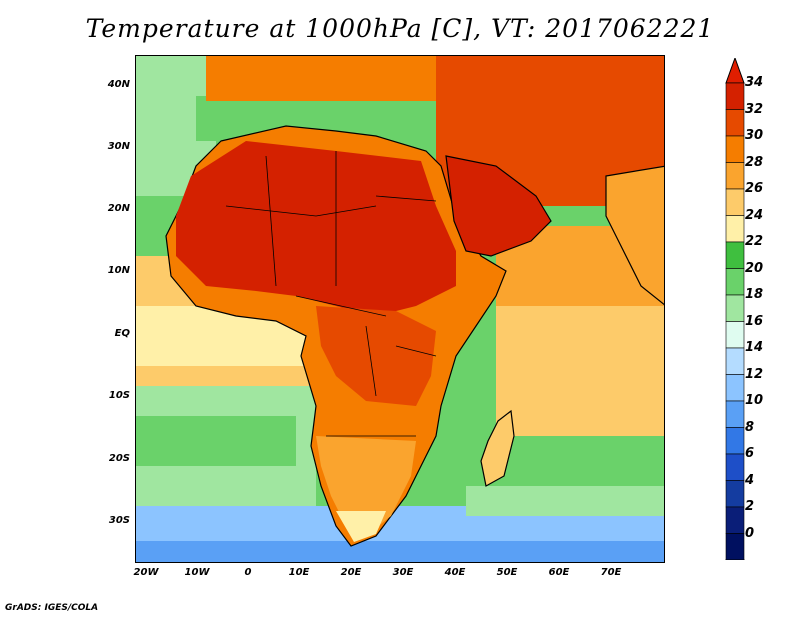 This screenshot has width=800, height=618. Describe the element at coordinates (376, 356) in the screenshot. I see `central-africa-warm` at that location.